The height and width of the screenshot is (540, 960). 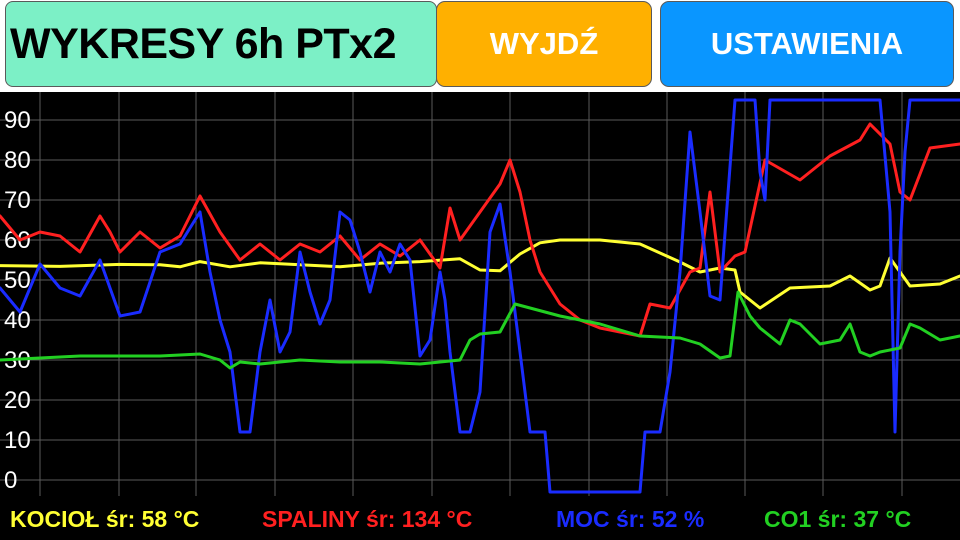 I want to click on y-tick-label: 50, so click(x=17, y=280).